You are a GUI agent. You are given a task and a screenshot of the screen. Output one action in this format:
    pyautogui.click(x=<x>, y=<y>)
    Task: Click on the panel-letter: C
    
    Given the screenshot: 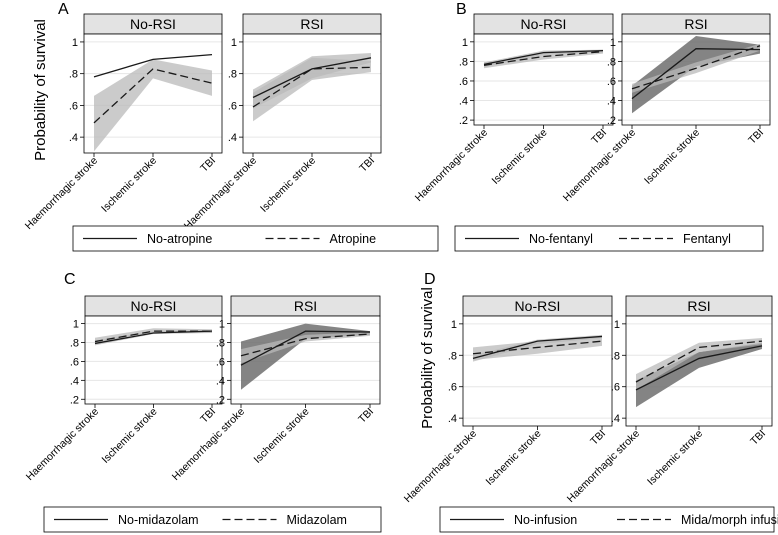 What is the action you would take?
    pyautogui.click(x=70, y=279)
    